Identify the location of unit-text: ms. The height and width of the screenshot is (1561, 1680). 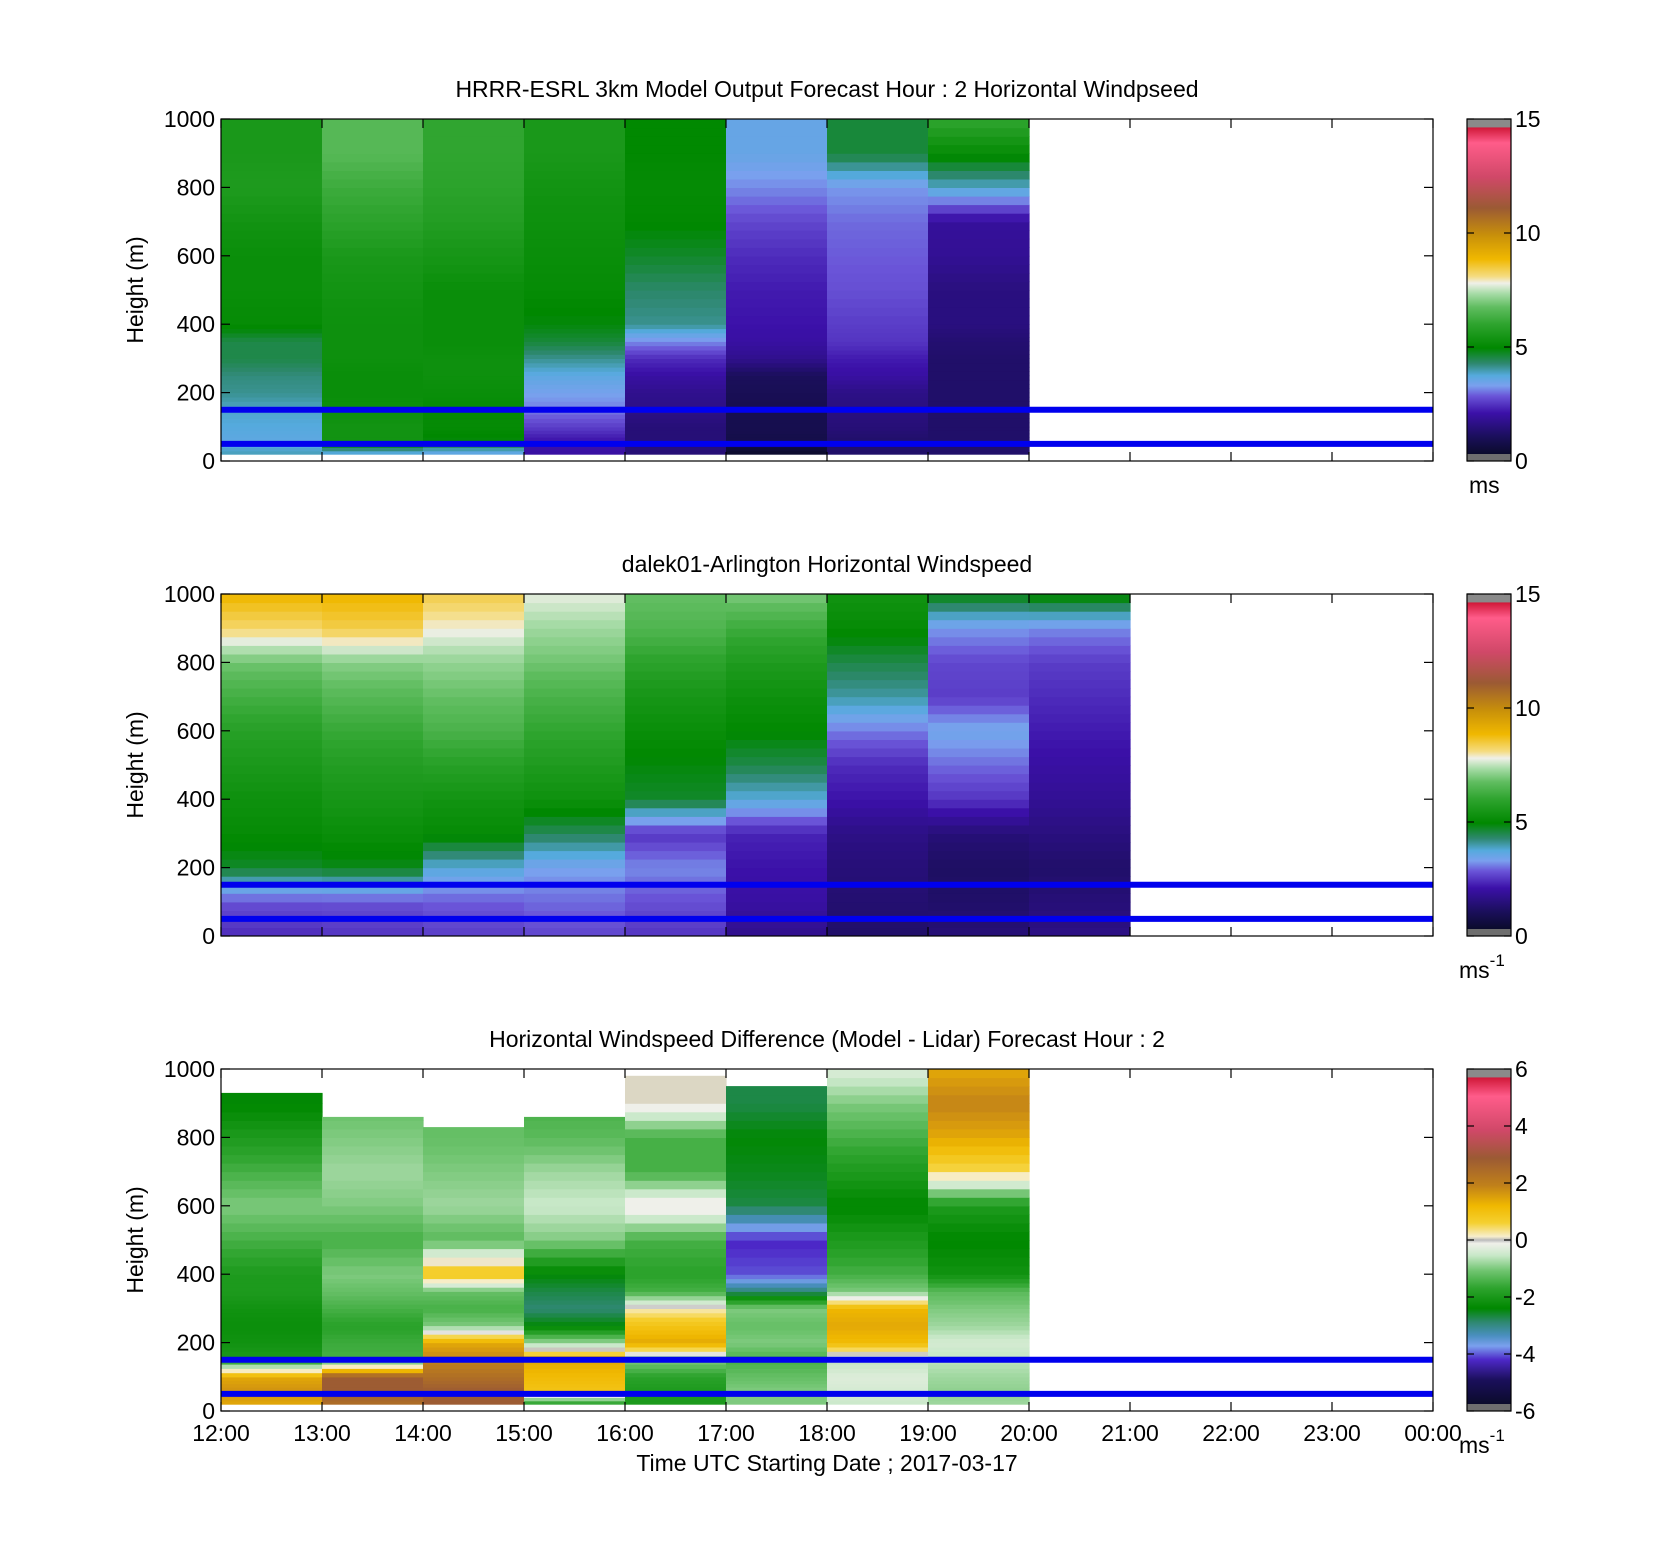
(1474, 970).